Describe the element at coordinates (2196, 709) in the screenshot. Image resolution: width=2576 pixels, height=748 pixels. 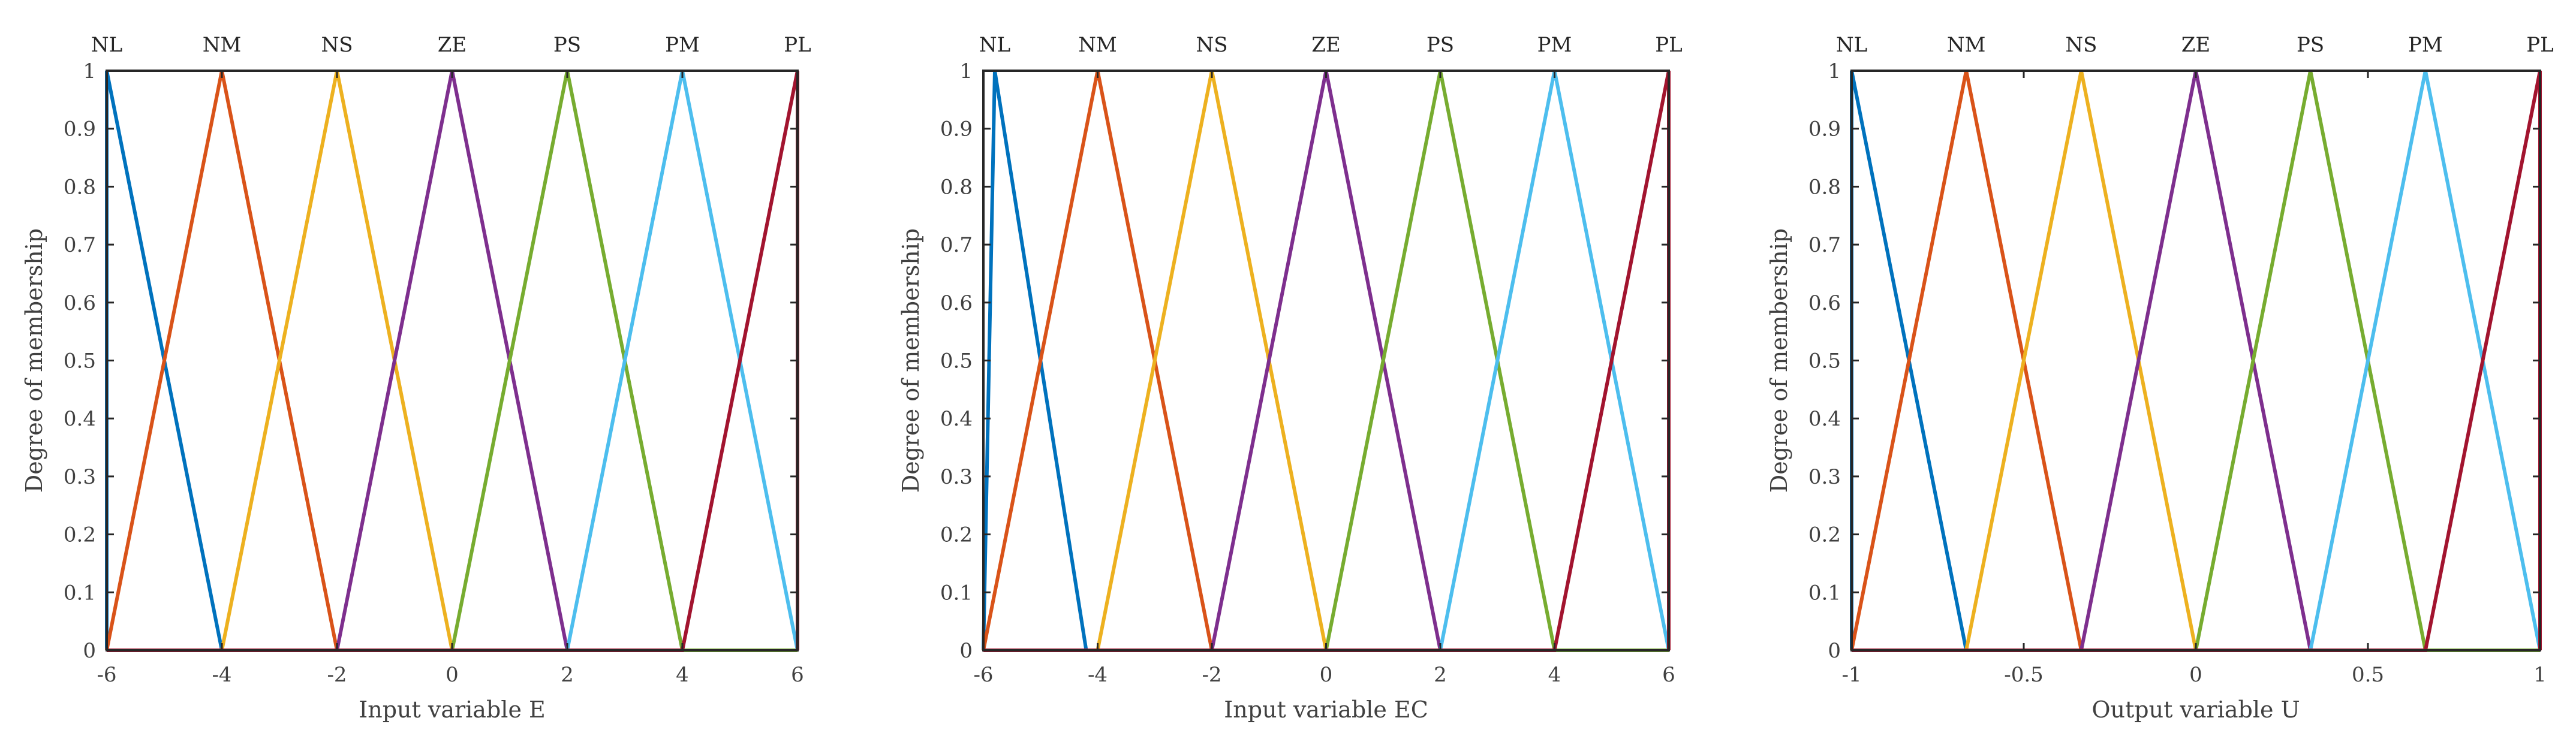
I see `x-axis-label: Output variable U` at that location.